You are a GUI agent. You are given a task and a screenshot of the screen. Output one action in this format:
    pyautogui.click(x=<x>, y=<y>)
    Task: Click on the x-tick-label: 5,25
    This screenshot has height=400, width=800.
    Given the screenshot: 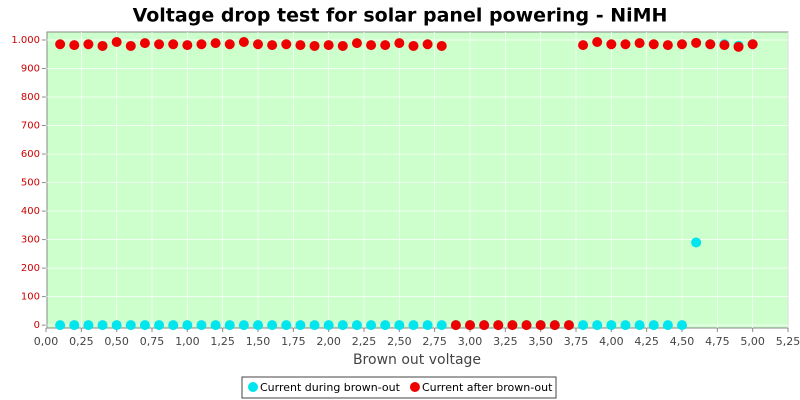 What is the action you would take?
    pyautogui.click(x=788, y=341)
    